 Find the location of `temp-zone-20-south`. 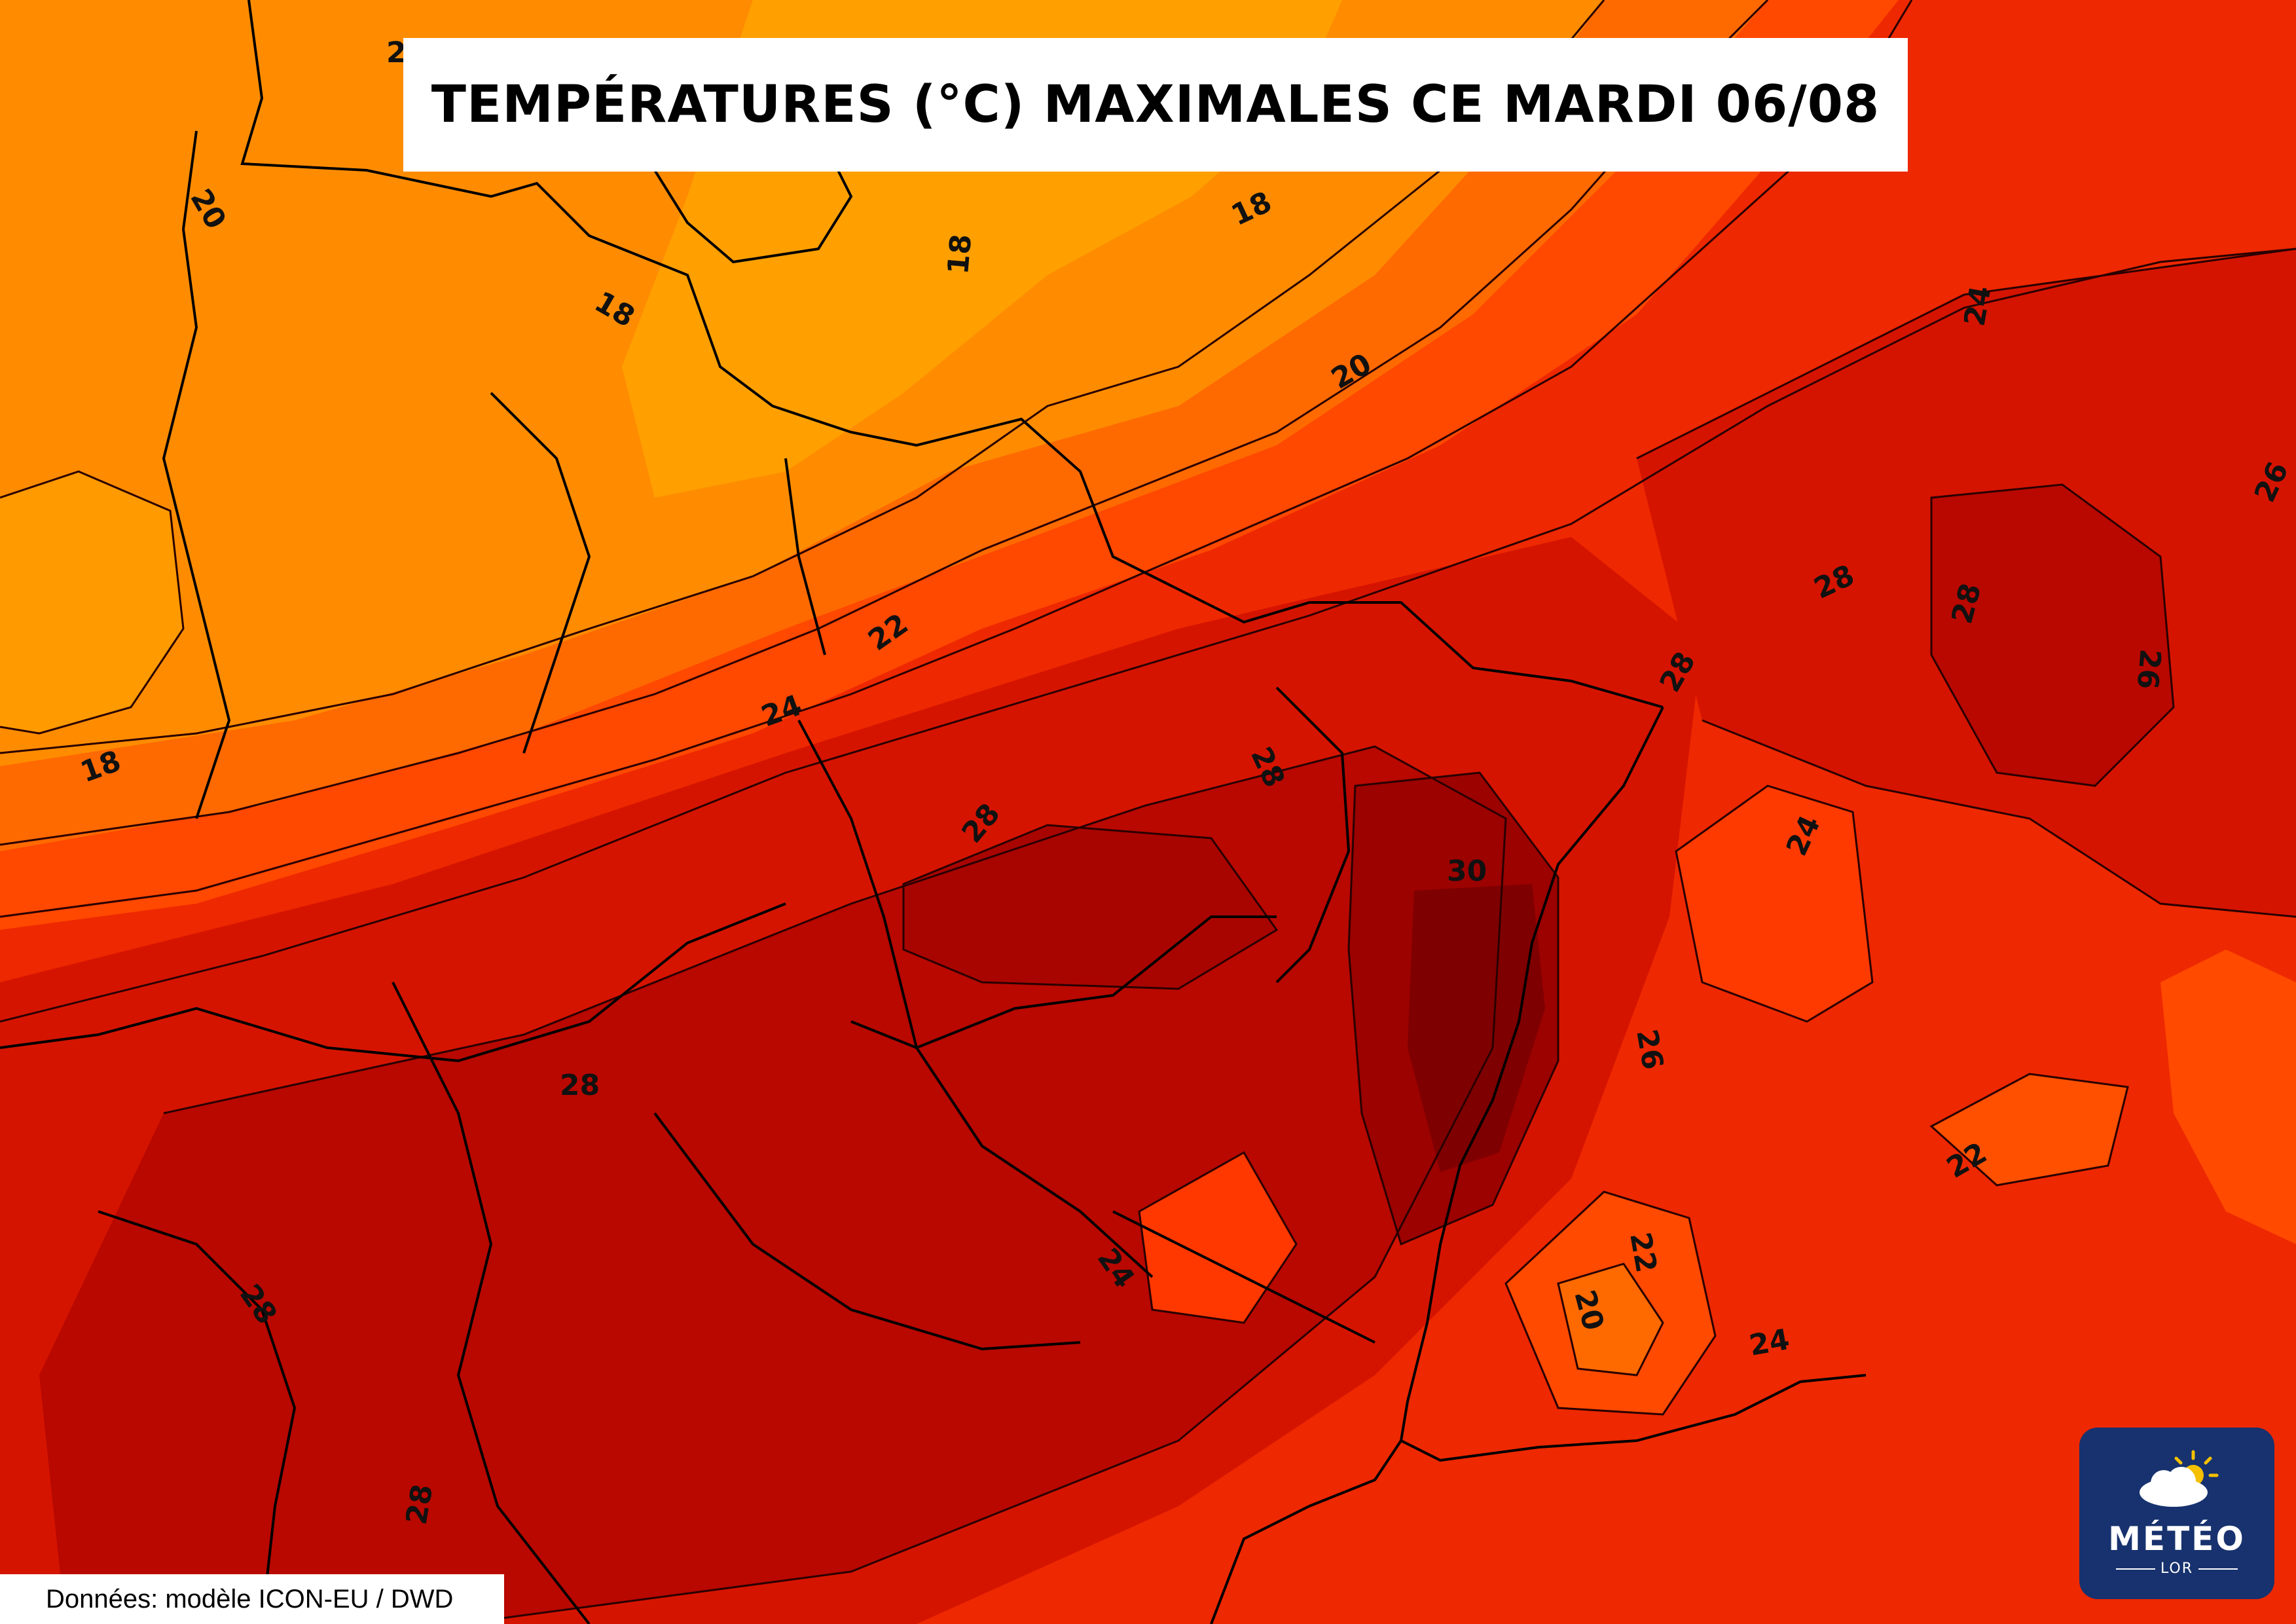

temp-zone-20-south is located at coordinates (1610, 1319).